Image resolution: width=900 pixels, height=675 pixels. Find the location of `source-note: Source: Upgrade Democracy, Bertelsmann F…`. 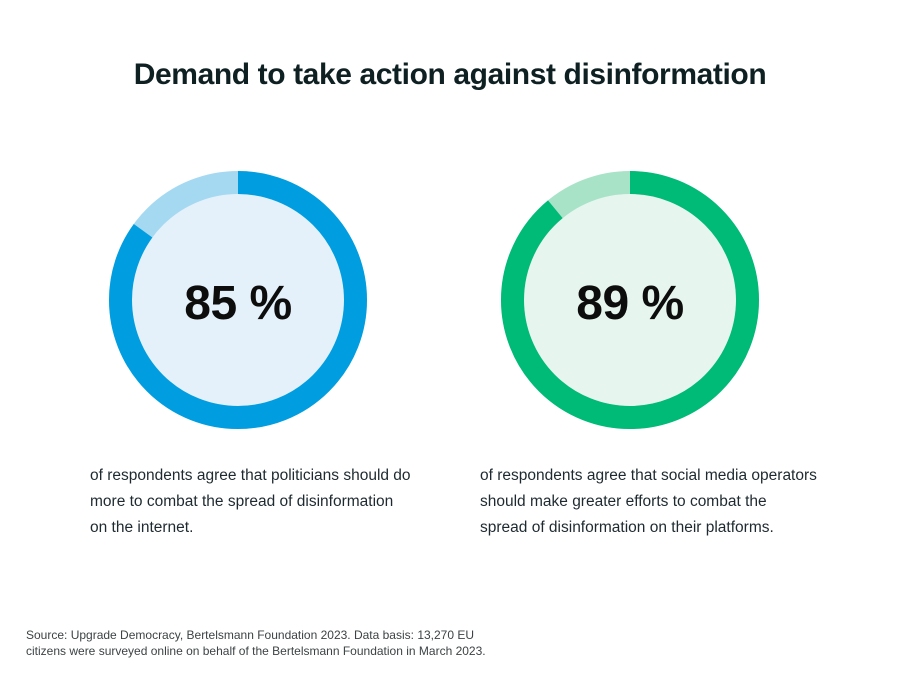

source-note: Source: Upgrade Democracy, Bertelsmann F… is located at coordinates (256, 643).